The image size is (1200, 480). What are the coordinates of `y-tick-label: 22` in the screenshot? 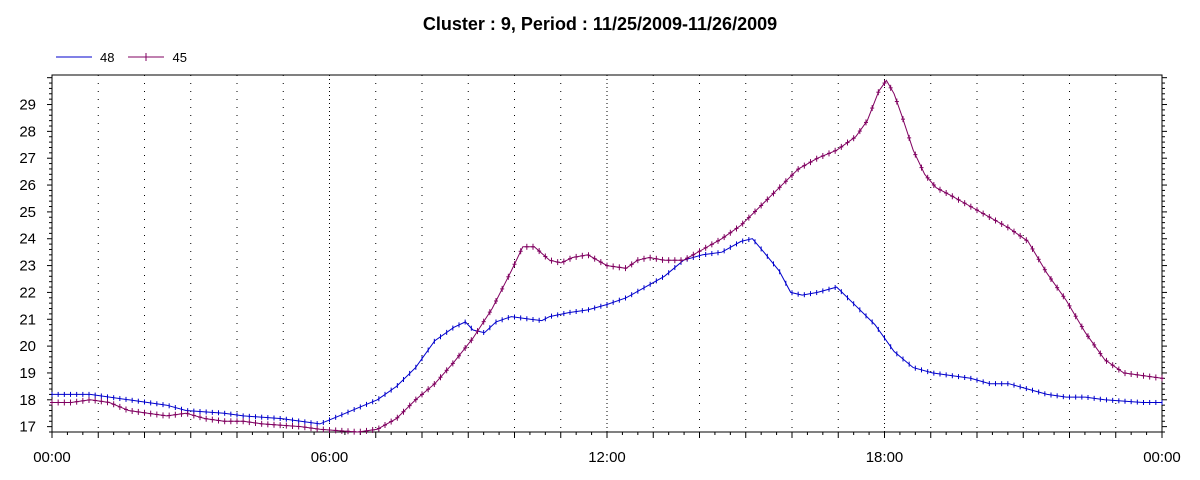 It's located at (27, 292).